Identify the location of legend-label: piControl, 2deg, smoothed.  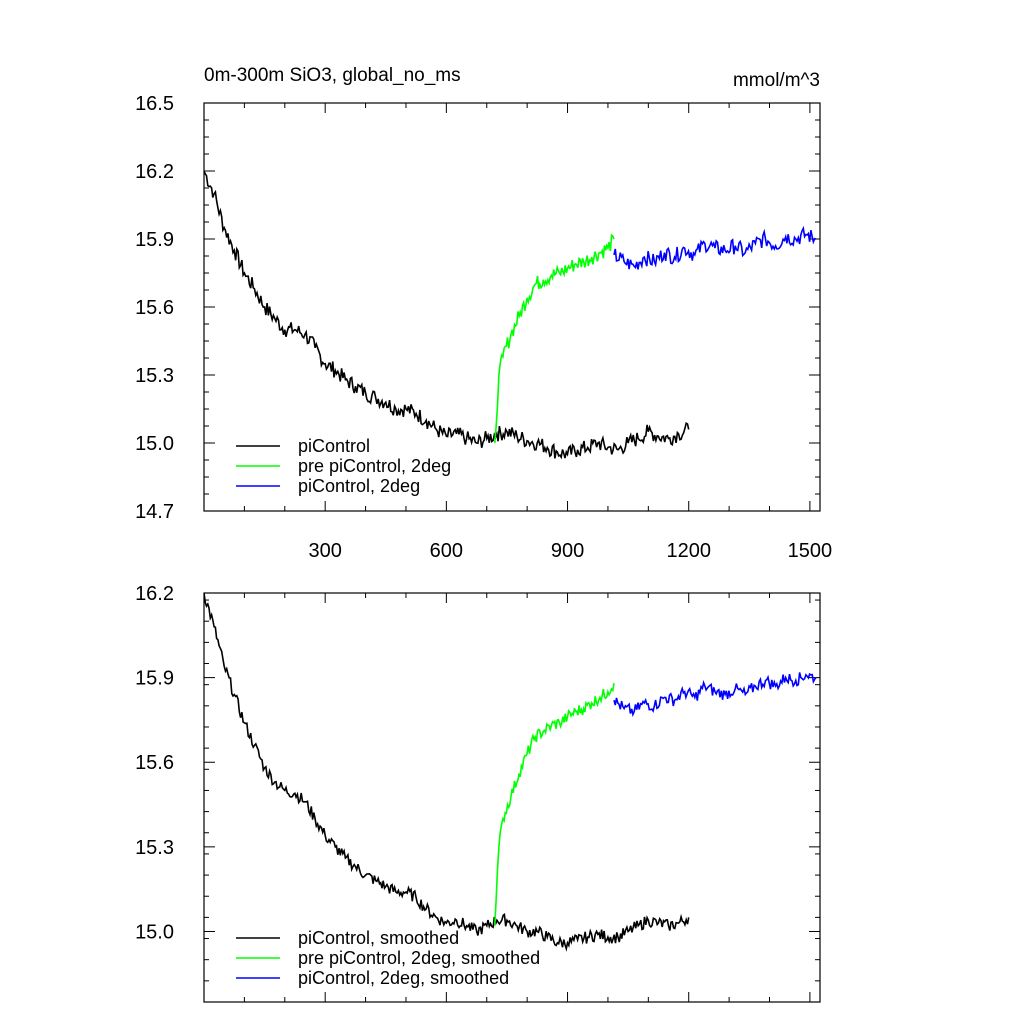
(403, 978).